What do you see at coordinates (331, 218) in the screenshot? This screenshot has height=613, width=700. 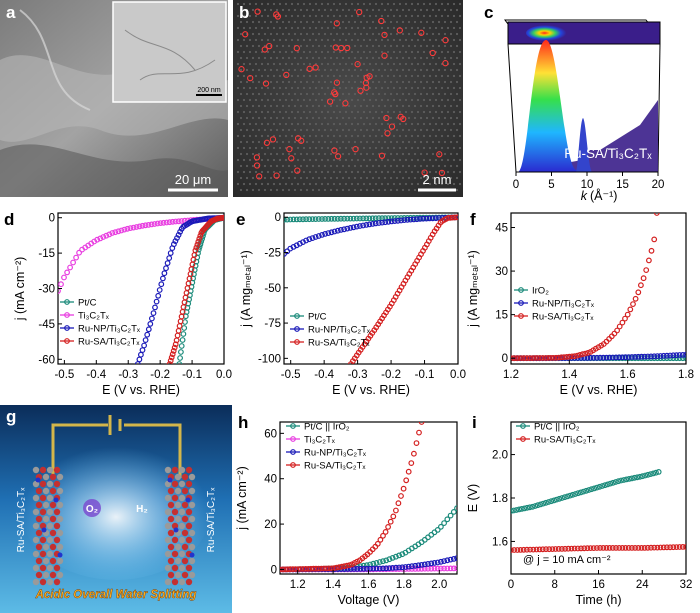 I see `data-point-pt-c` at bounding box center [331, 218].